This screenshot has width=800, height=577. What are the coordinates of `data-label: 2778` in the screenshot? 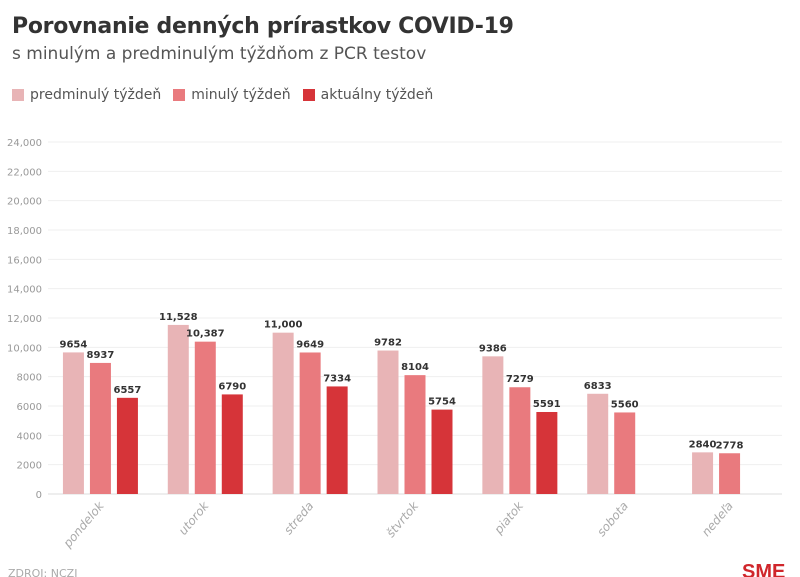 It's located at (730, 445).